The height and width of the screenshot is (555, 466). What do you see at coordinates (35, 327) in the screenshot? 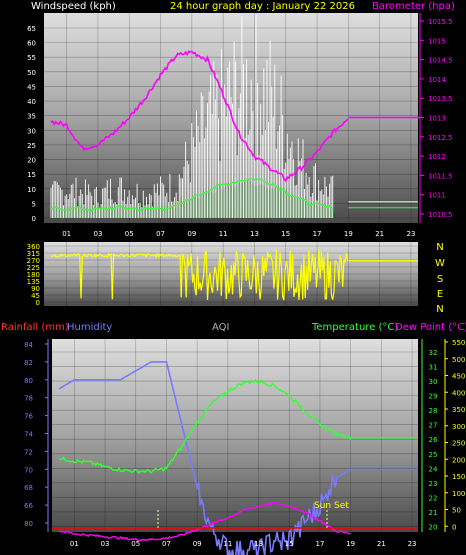
I see `rainfall-axis-title: Rainfall (mm)` at bounding box center [35, 327].